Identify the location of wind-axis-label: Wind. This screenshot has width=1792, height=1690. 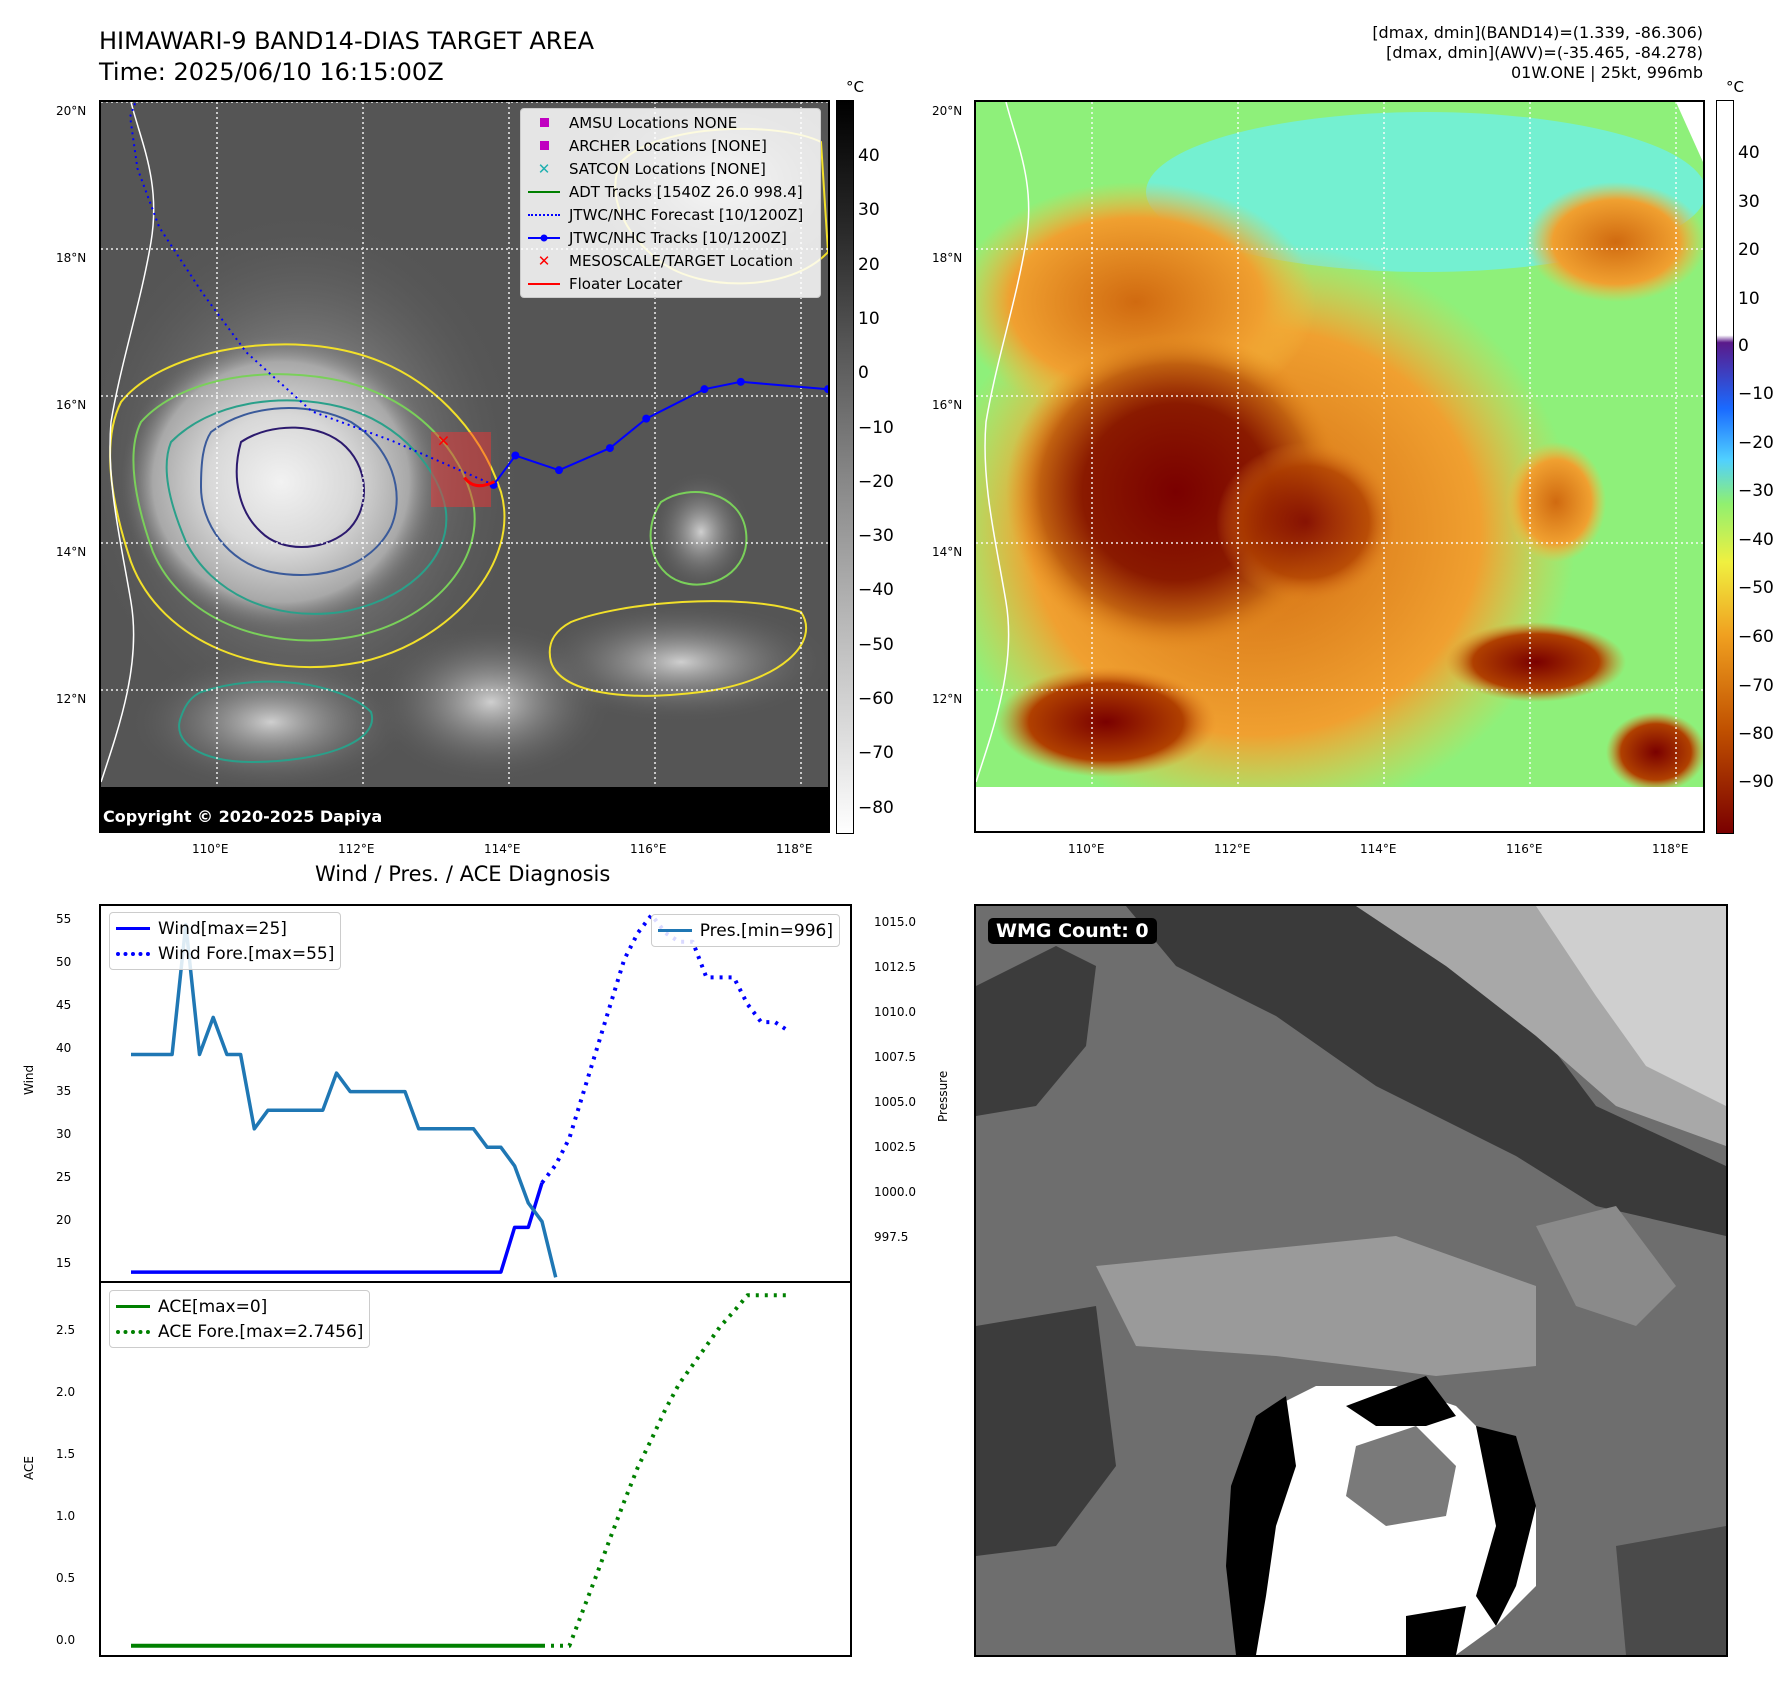
(29, 1079).